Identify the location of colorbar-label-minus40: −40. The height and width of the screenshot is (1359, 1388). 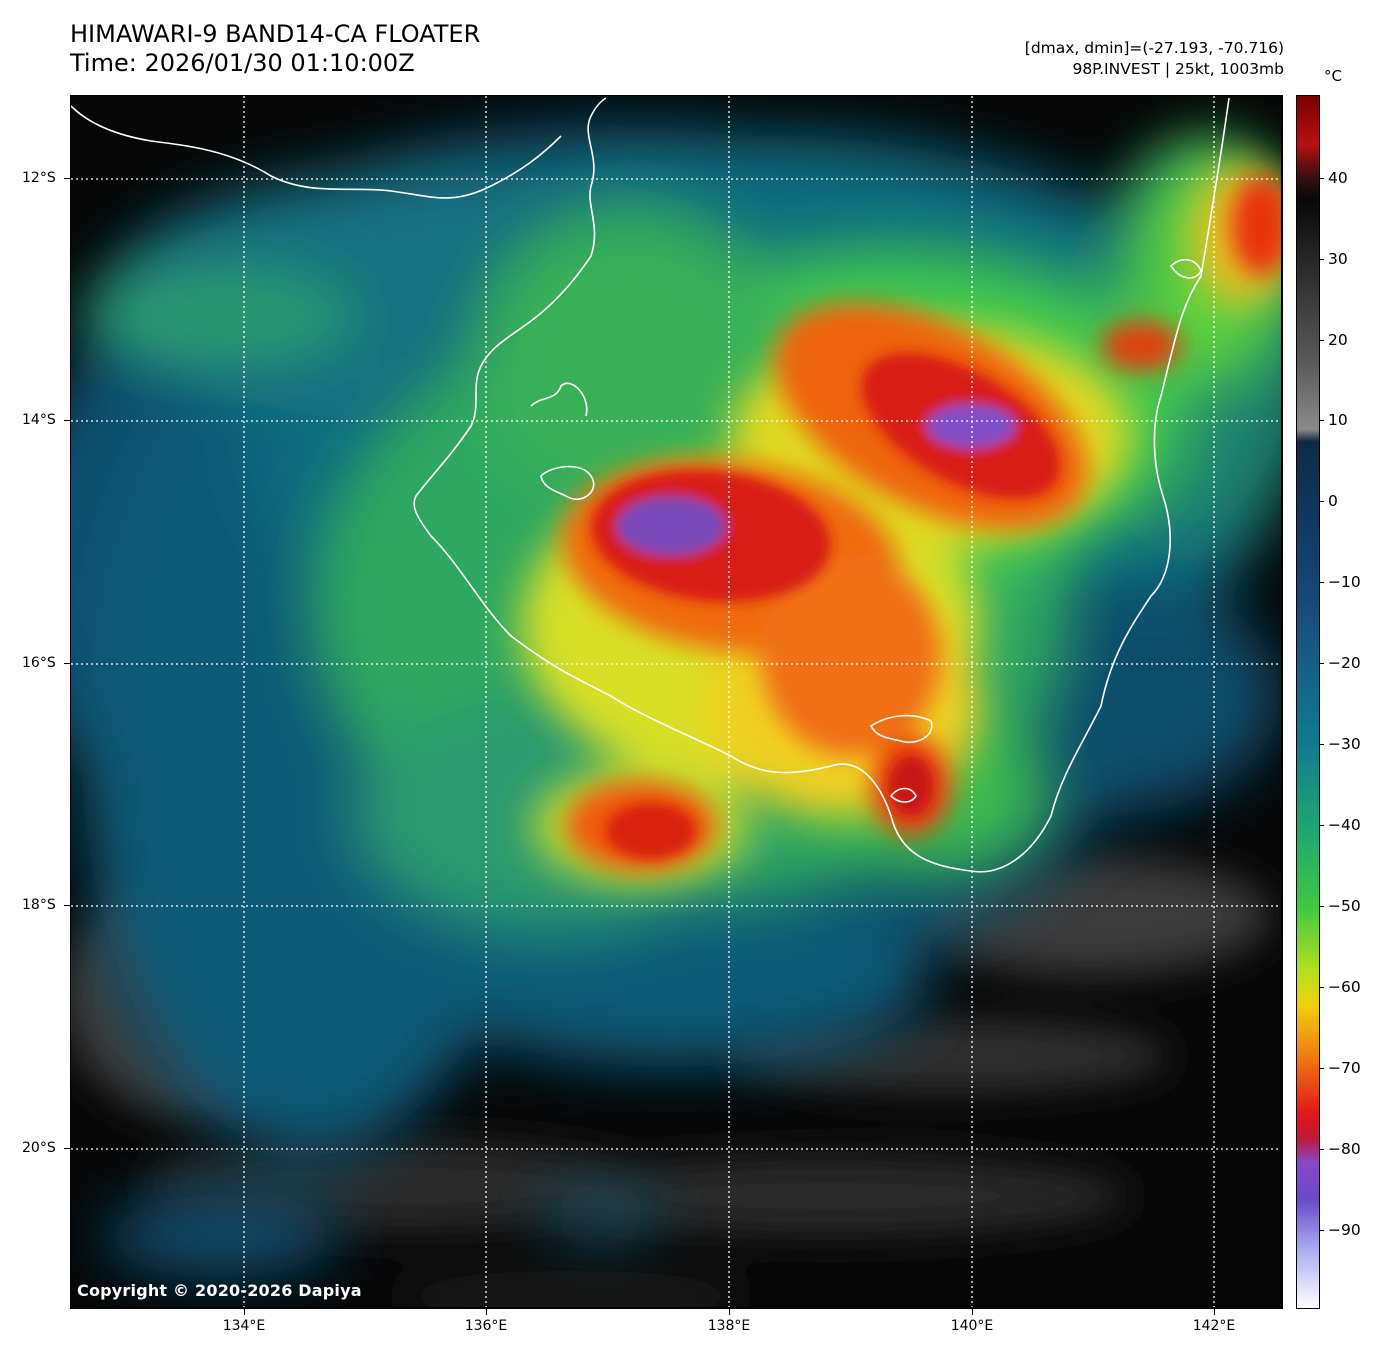
(1344, 825).